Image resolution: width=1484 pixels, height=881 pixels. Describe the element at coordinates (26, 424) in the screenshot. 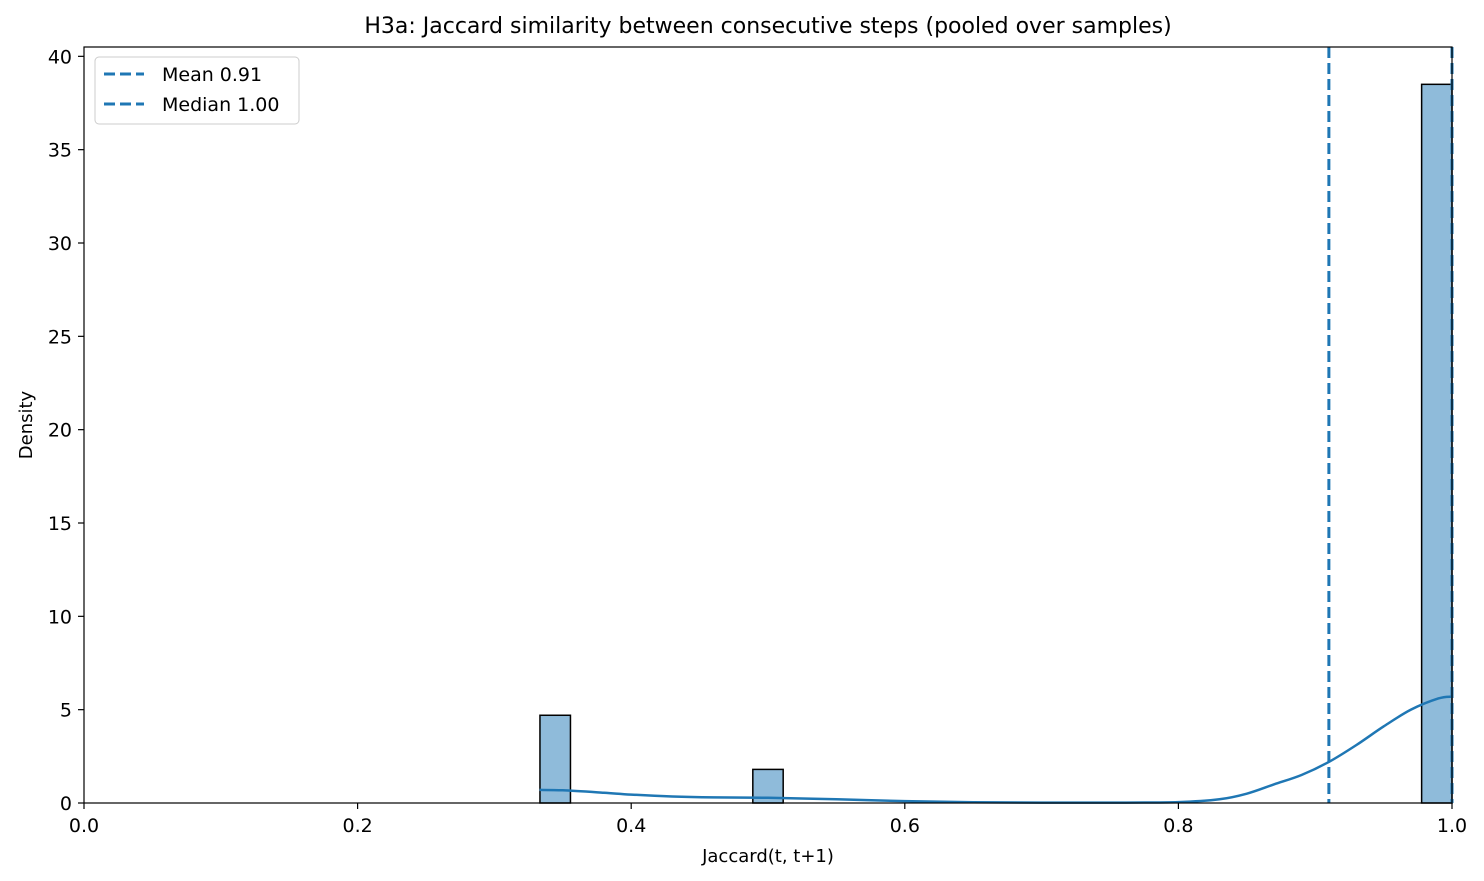

I see `y-axis-label: Density` at that location.